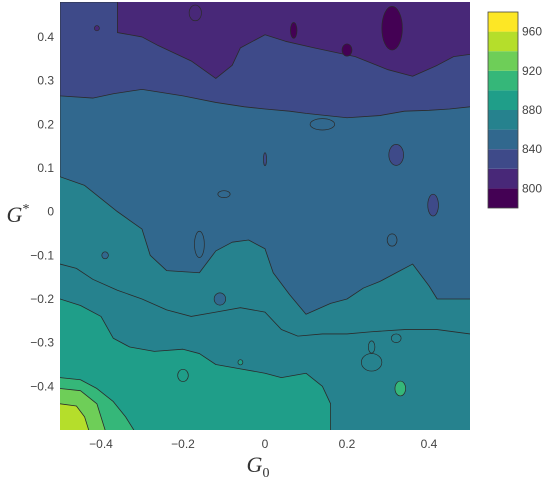 Image resolution: width=552 pixels, height=484 pixels. What do you see at coordinates (50, 212) in the screenshot?
I see `y-tick-label: 0` at bounding box center [50, 212].